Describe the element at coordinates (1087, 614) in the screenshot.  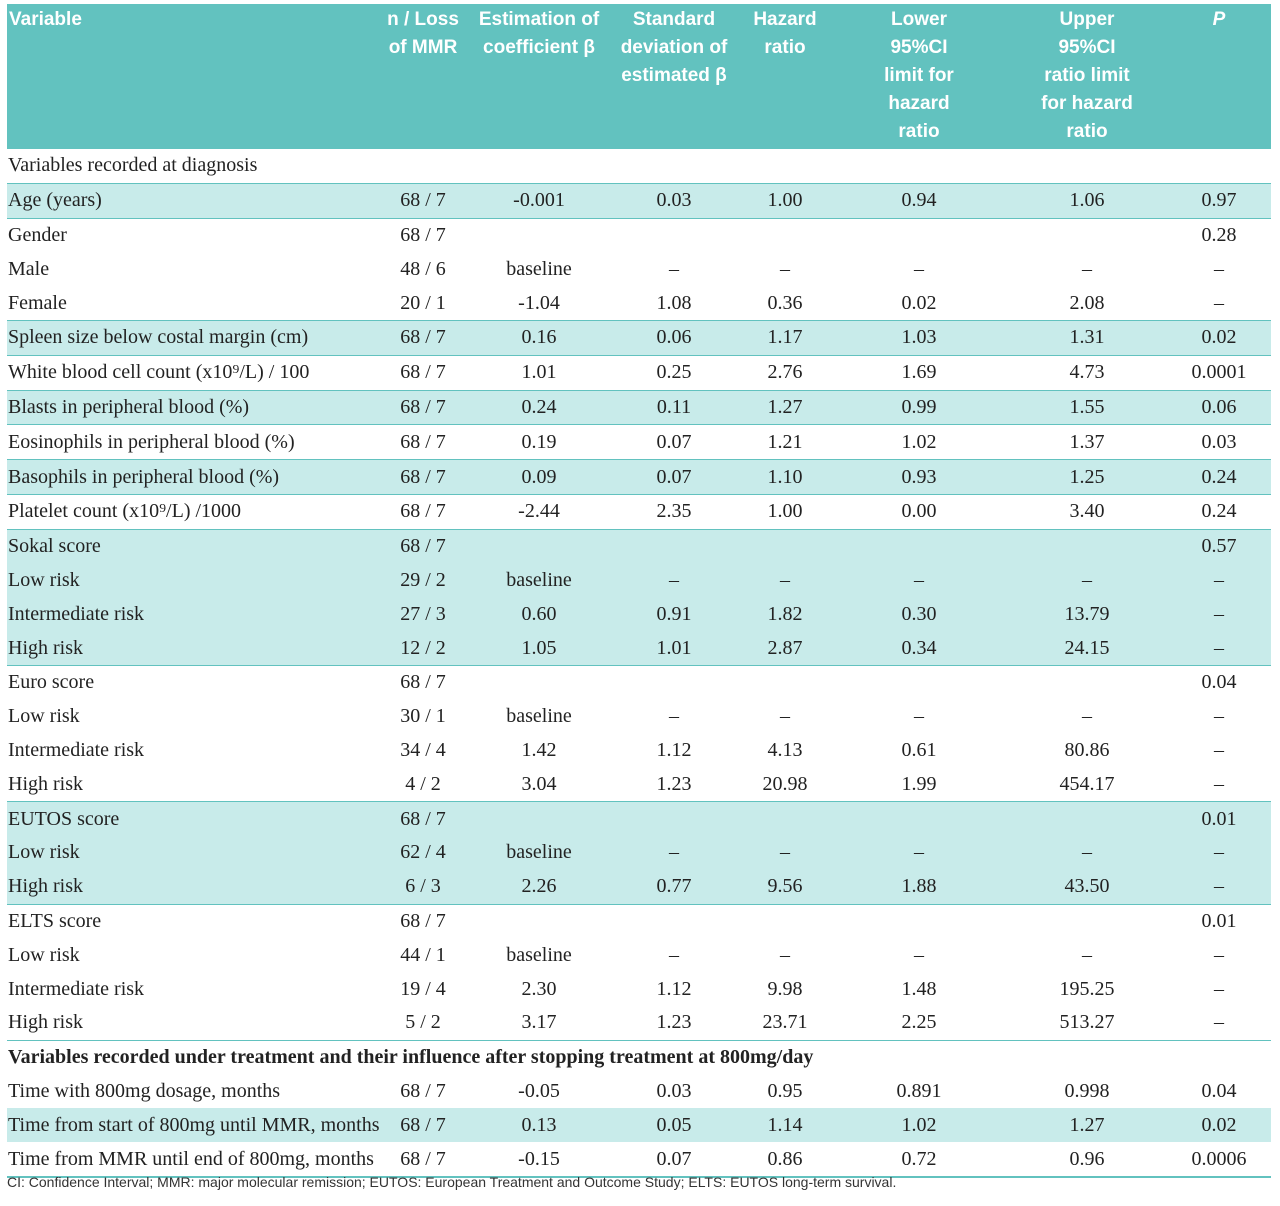
I see `value-cell: 13.79` at that location.